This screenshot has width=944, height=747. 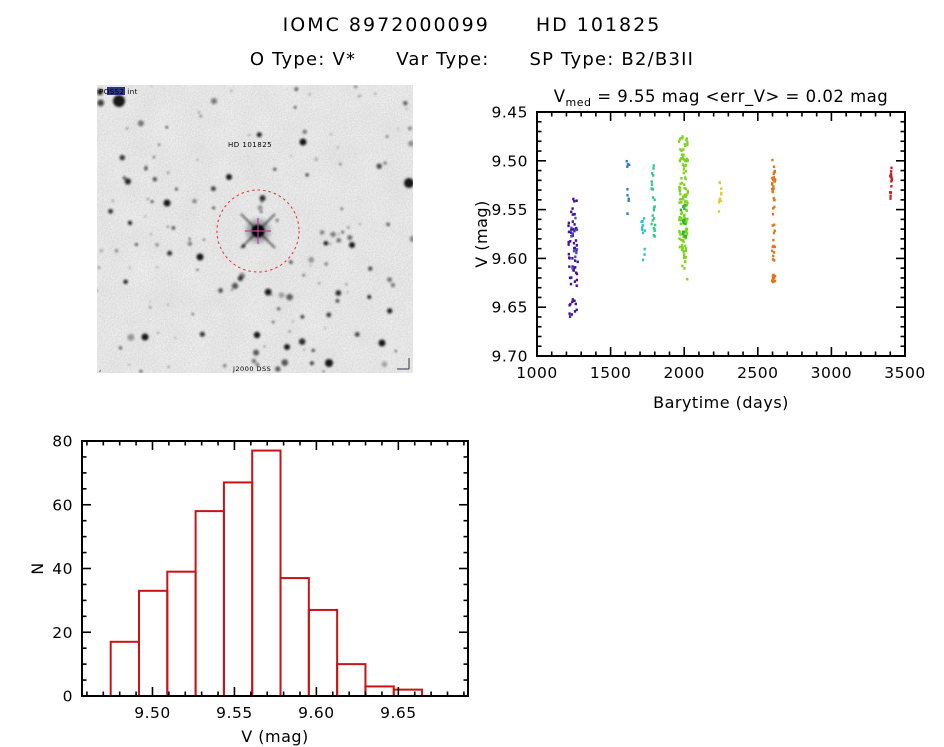 I want to click on plot-frame, so click(x=721, y=234).